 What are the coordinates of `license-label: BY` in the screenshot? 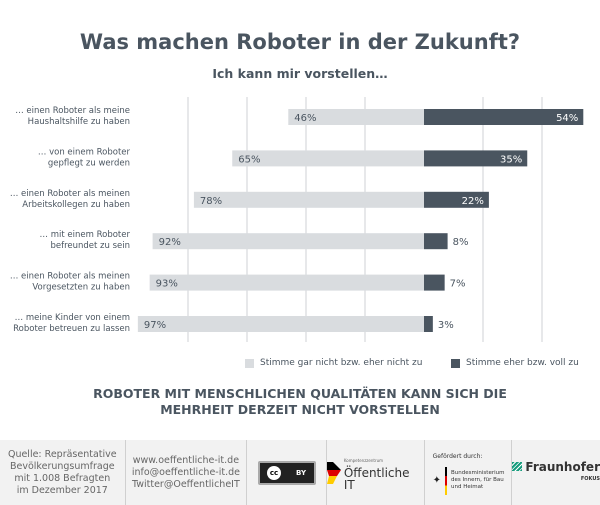 It's located at (301, 472).